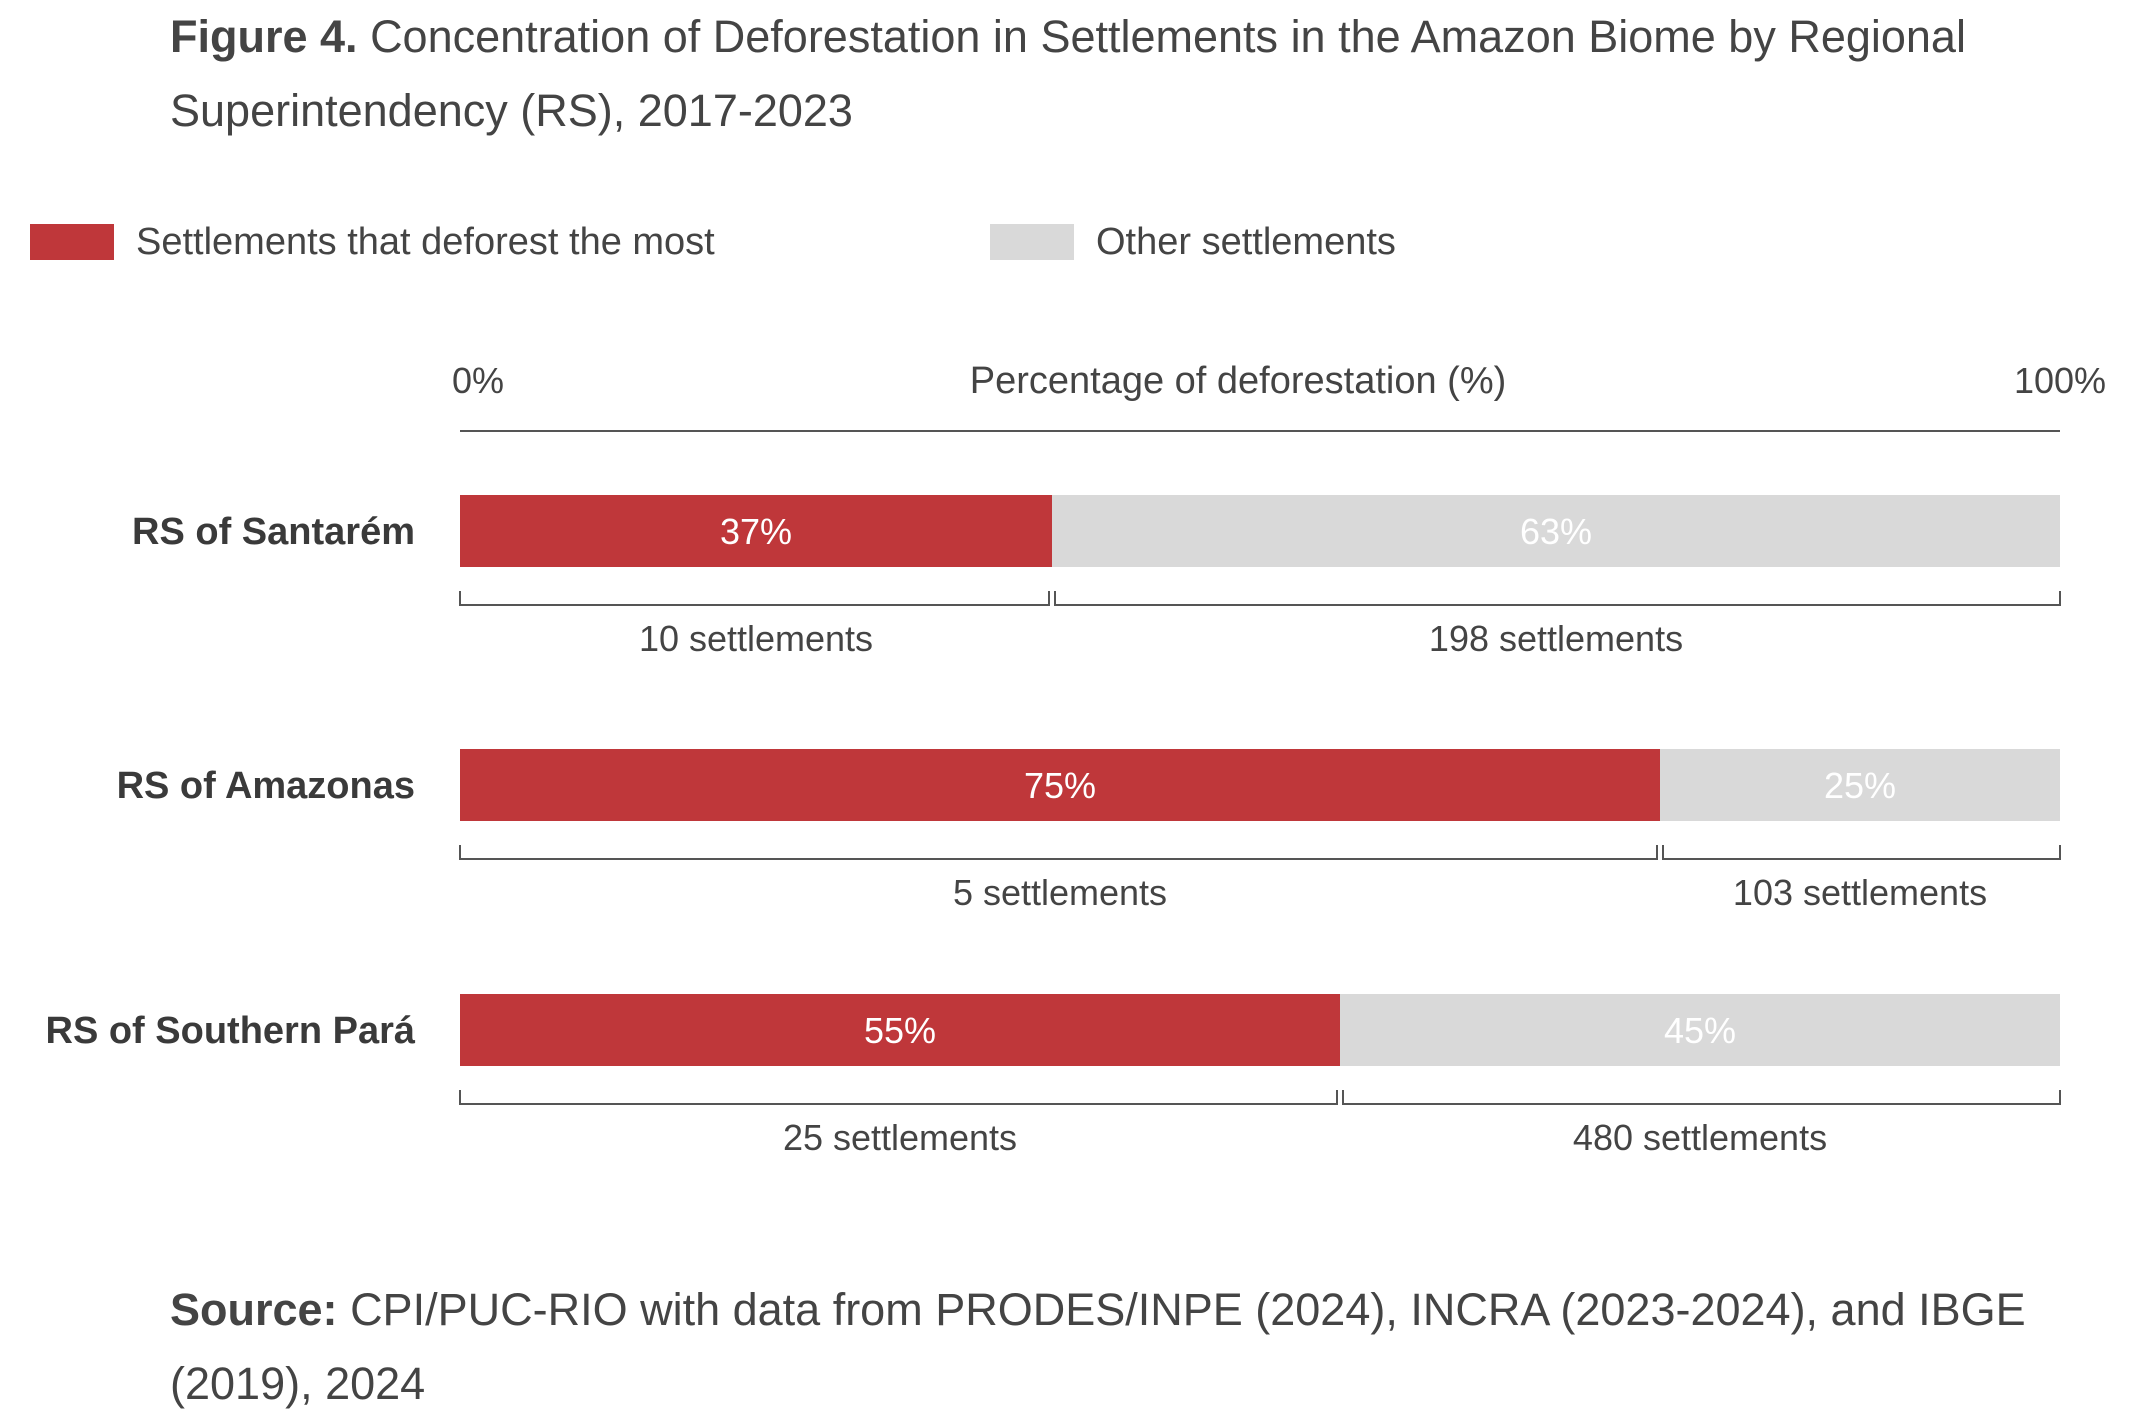 This screenshot has height=1421, width=2131. I want to click on bar-rs-of-amazonas-top, so click(1060, 785).